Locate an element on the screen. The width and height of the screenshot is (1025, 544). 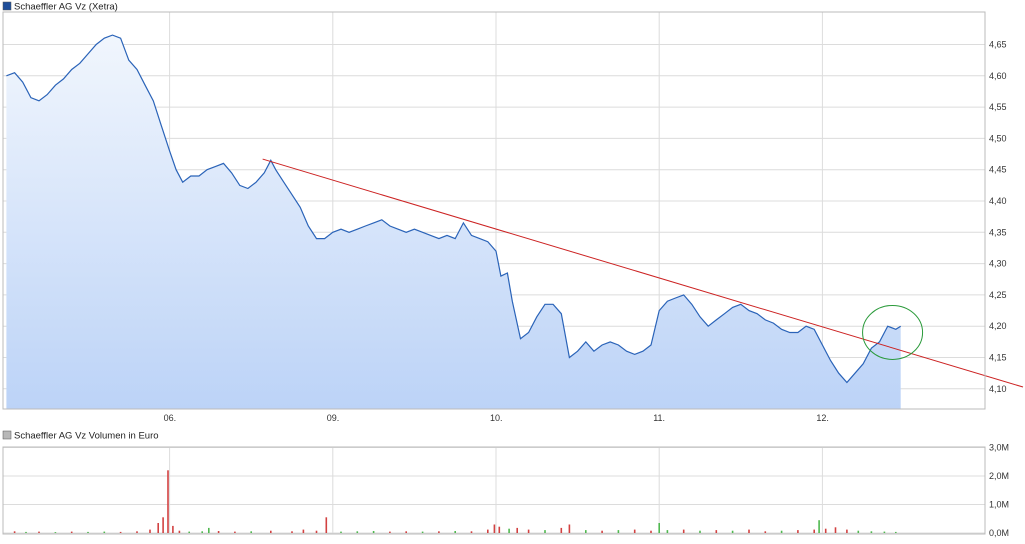
price-x-axis: 06. 09. 10. 11. 12. is located at coordinates (496, 418).